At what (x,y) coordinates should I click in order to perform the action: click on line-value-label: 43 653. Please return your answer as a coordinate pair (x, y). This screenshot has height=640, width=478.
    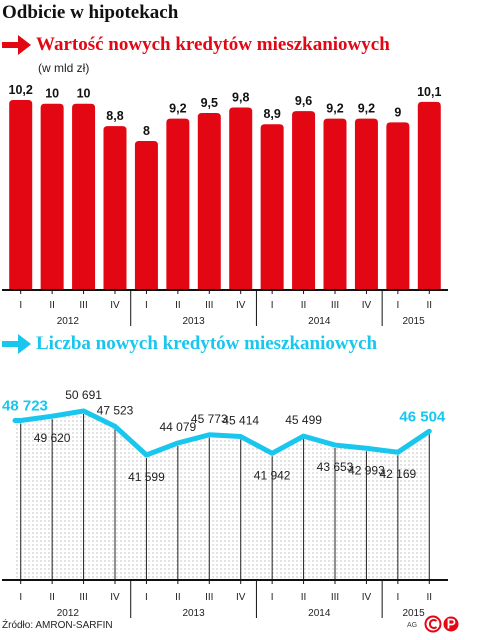
    Looking at the image, I should click on (335, 467).